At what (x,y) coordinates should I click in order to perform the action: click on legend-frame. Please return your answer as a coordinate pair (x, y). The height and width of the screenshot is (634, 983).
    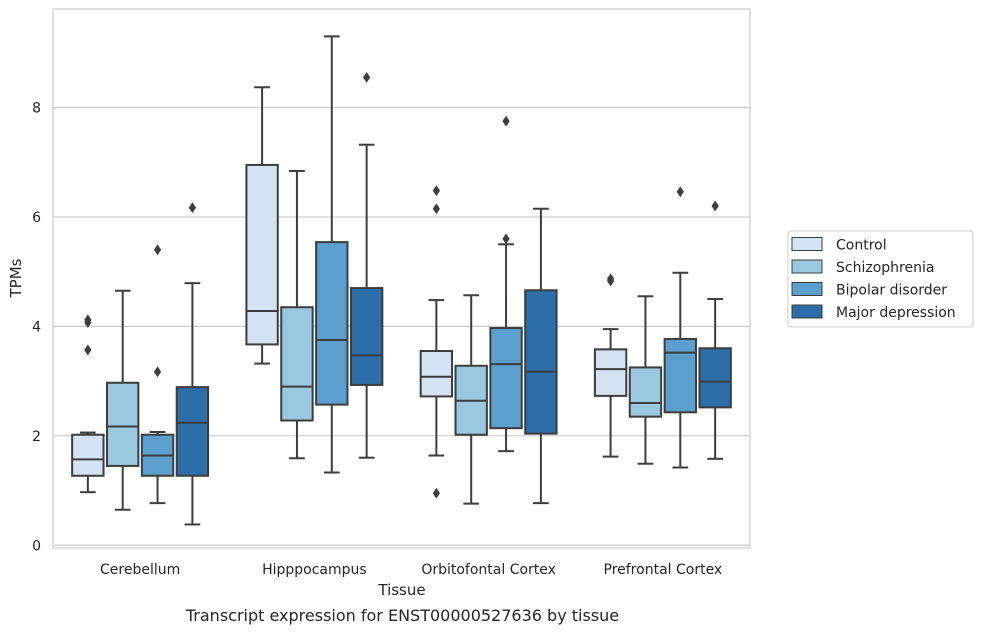
    Looking at the image, I should click on (880, 279).